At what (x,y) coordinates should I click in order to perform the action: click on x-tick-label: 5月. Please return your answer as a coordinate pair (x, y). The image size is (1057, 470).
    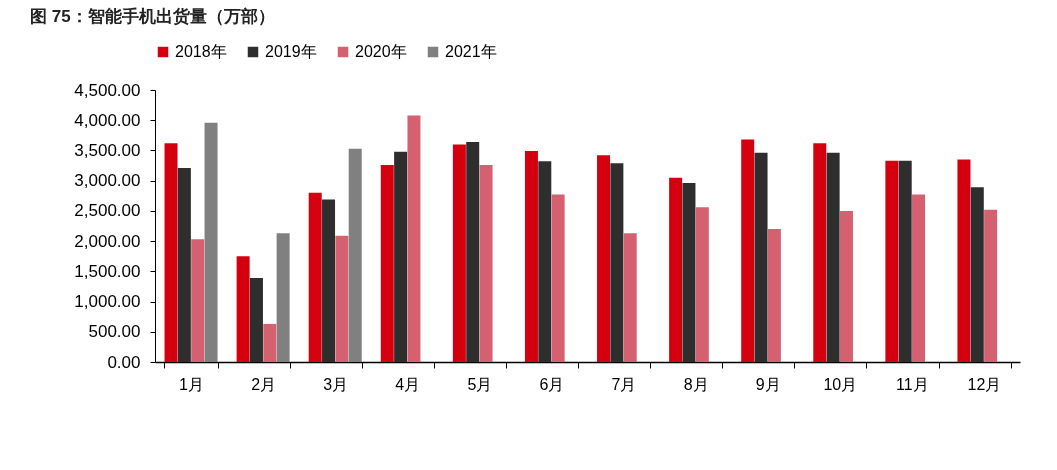
    Looking at the image, I should click on (480, 384).